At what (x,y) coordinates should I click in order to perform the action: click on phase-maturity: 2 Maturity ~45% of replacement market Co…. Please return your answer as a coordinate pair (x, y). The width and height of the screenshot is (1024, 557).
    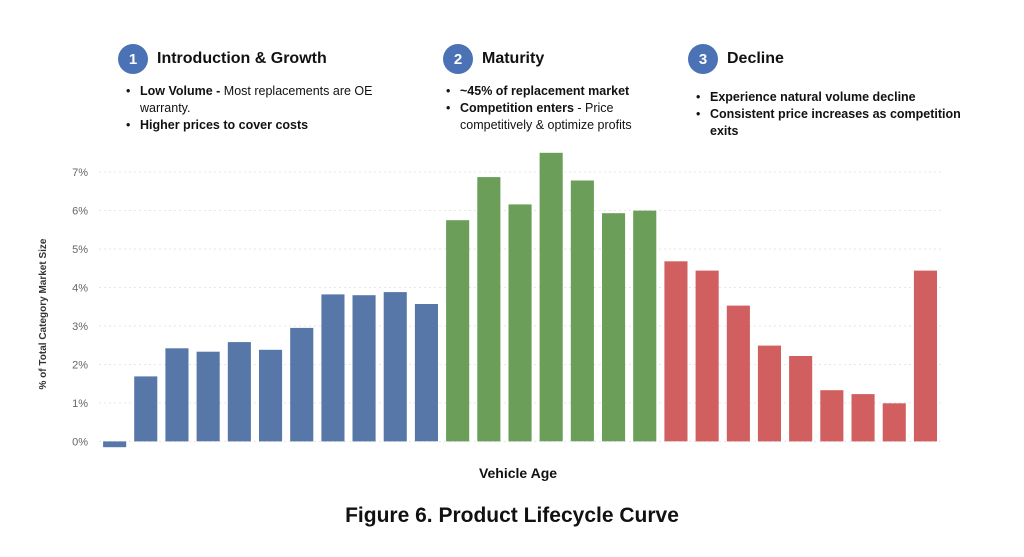
    Looking at the image, I should click on (558, 89).